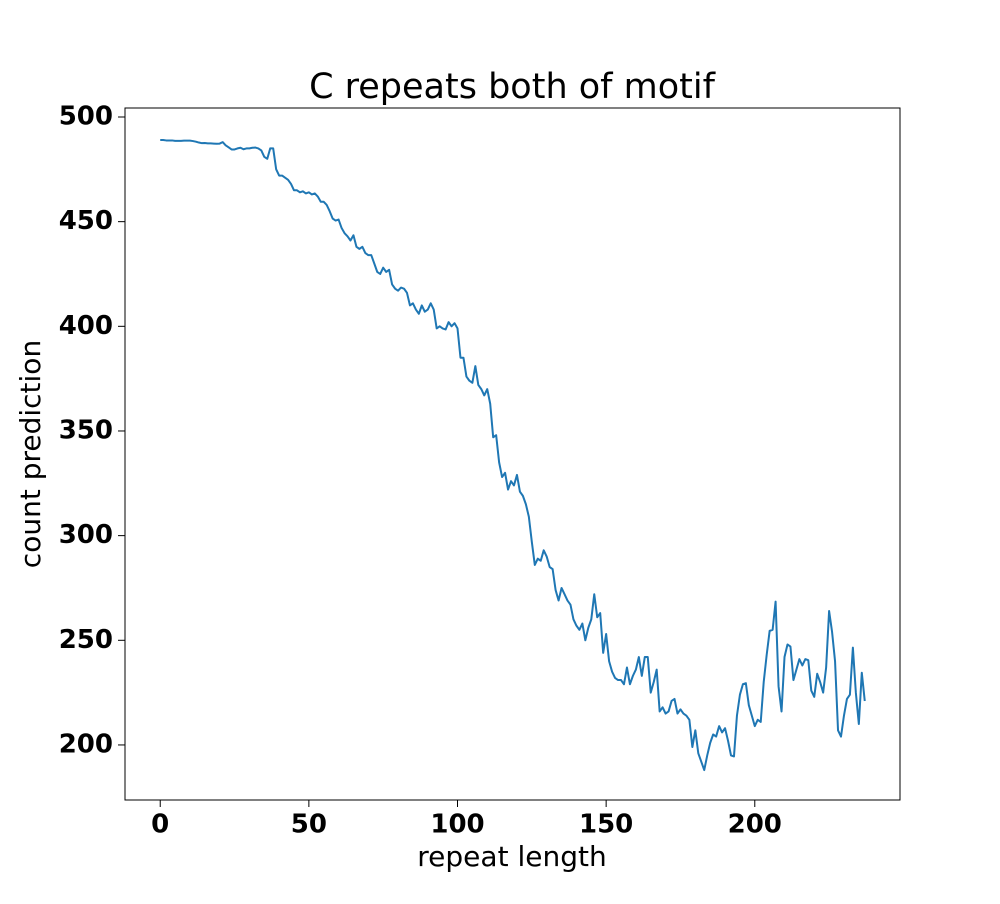  Describe the element at coordinates (86, 326) in the screenshot. I see `y-tick-label: 400` at that location.